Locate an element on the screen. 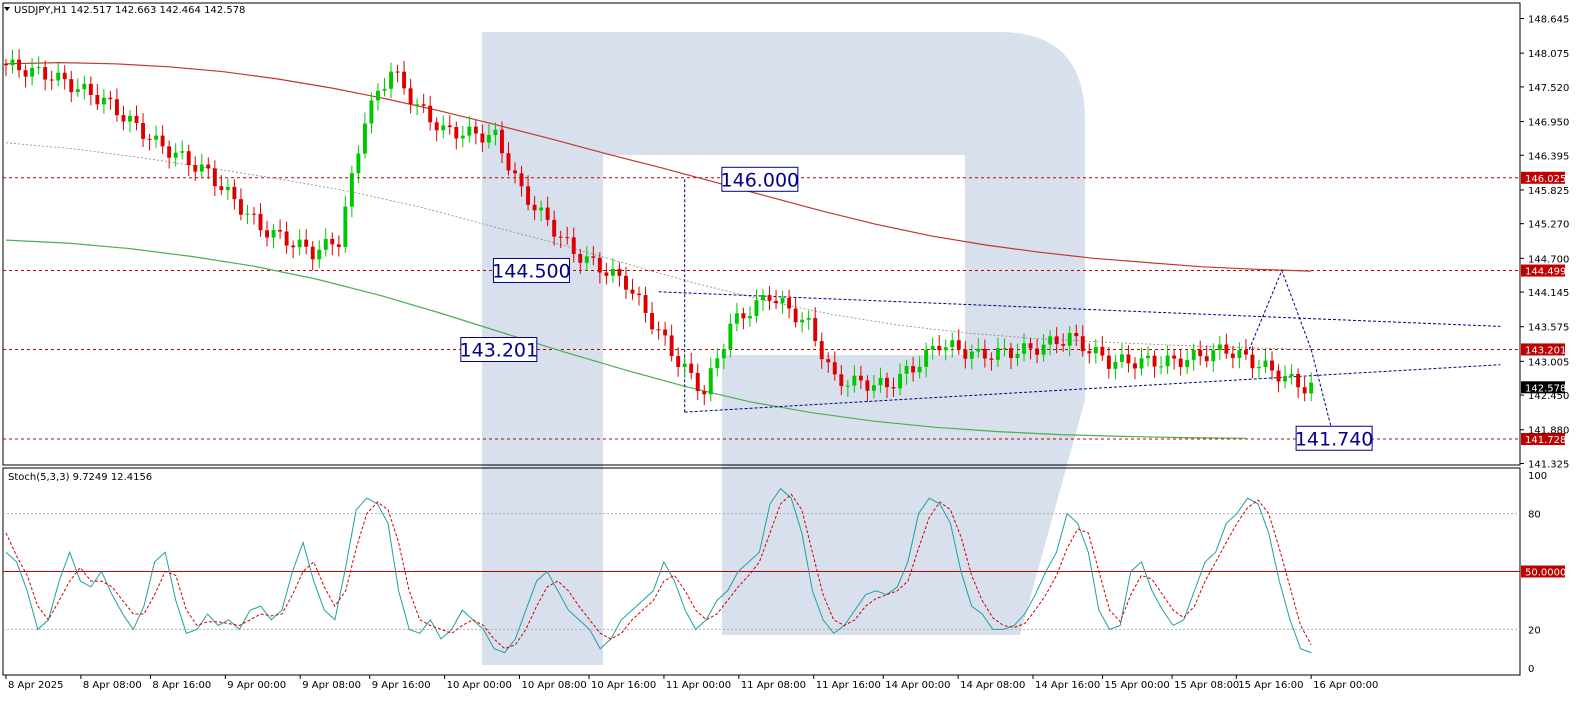  x-tick-label-1: 8 Apr 08:00 is located at coordinates (112, 685).